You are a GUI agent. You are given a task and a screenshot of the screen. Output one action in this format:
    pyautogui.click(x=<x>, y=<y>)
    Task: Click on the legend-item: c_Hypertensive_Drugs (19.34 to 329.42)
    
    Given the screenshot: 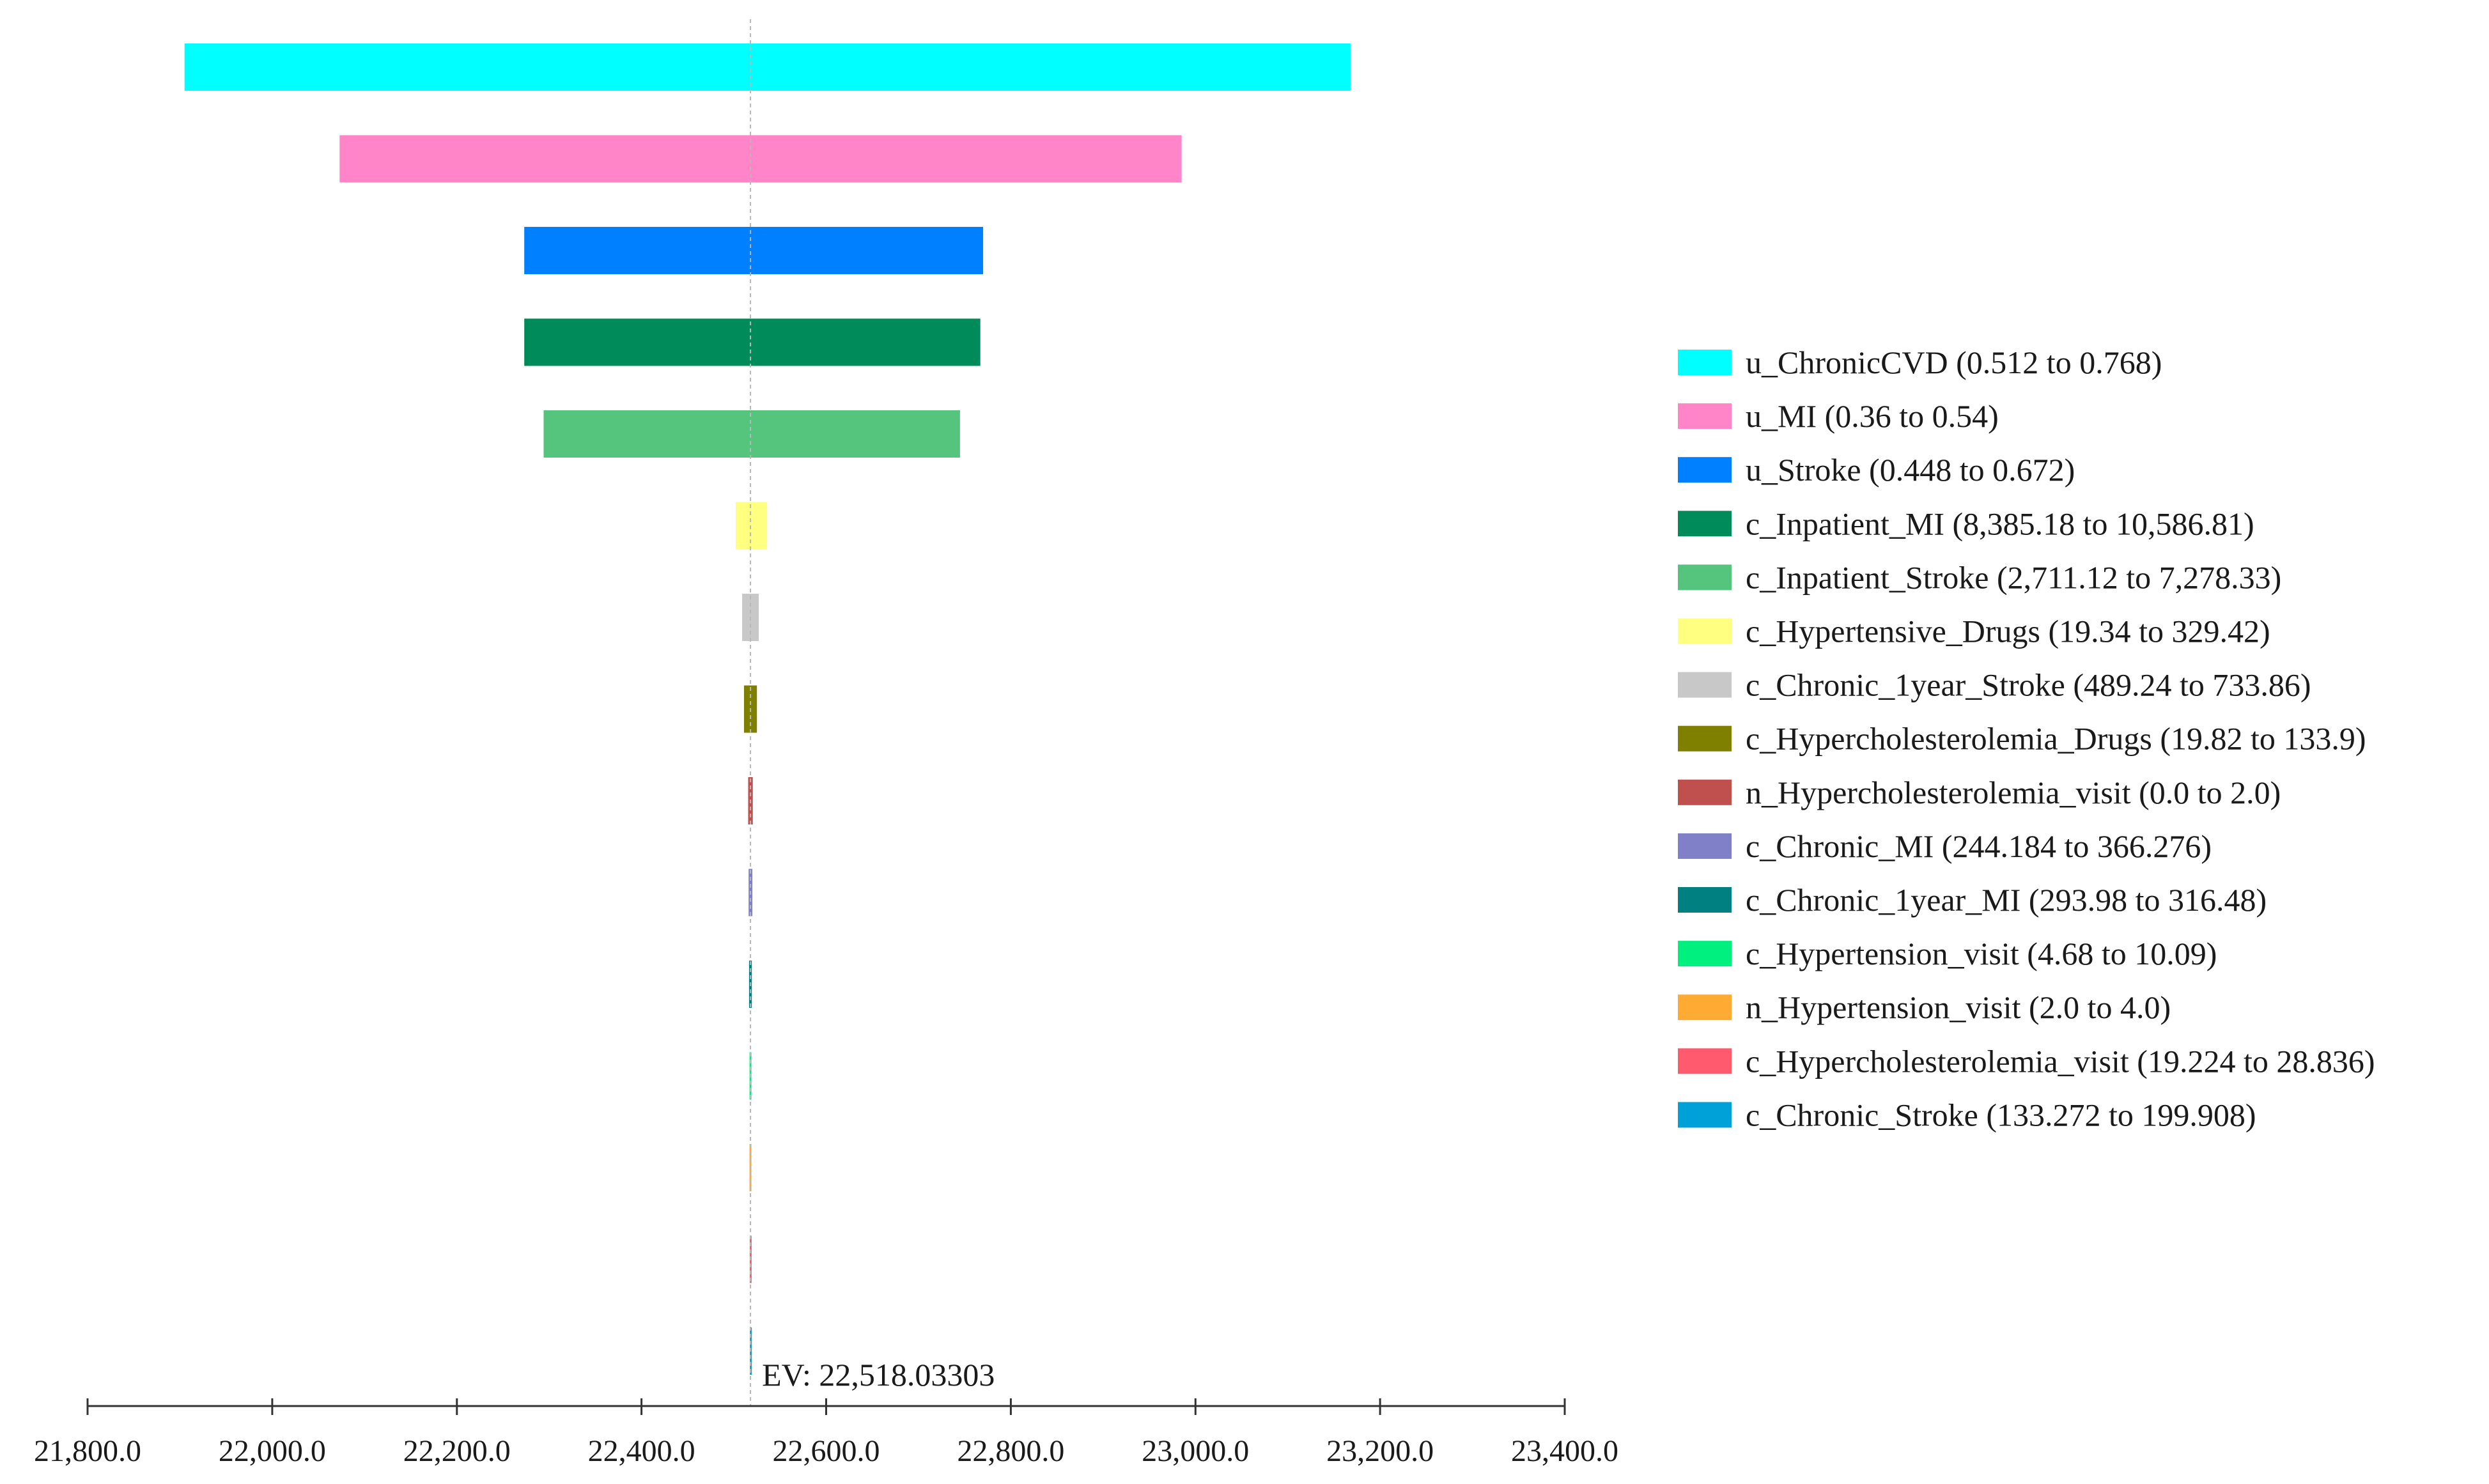 What is the action you would take?
    pyautogui.click(x=1974, y=632)
    